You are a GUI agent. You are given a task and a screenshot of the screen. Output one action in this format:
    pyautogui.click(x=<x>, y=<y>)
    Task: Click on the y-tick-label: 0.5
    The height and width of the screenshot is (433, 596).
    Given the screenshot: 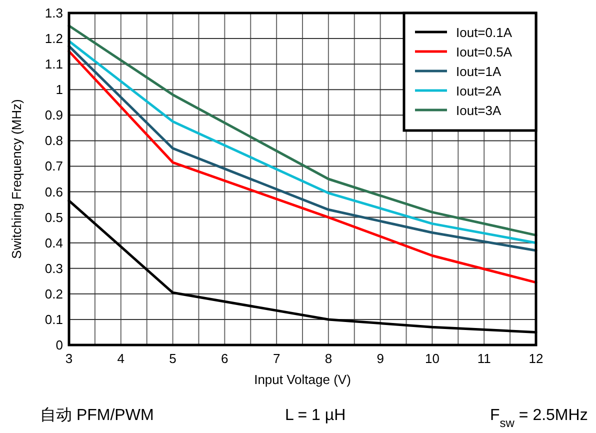 What is the action you would take?
    pyautogui.click(x=53, y=217)
    